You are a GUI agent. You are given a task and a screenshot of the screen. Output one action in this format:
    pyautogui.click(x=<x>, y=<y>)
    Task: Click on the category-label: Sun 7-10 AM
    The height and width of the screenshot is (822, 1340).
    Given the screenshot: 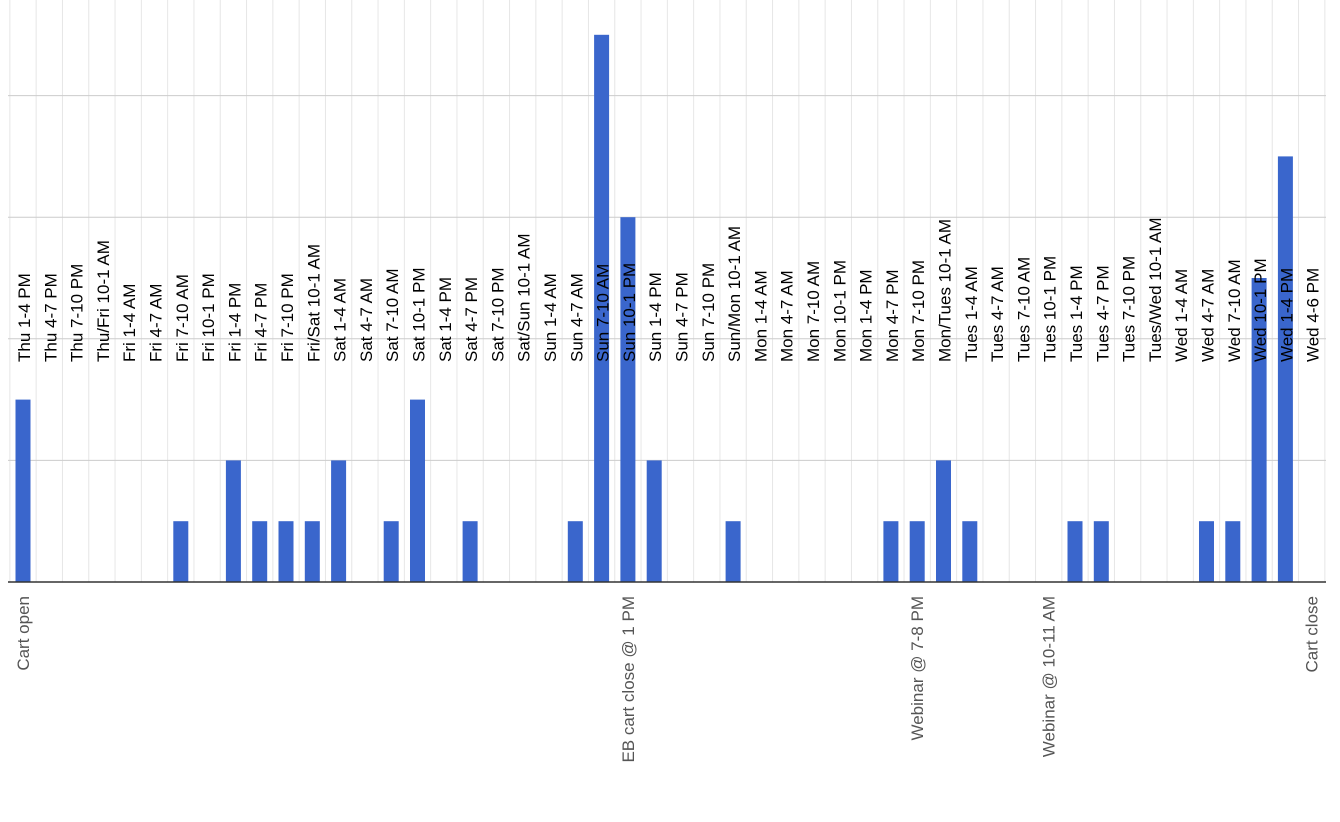 What is the action you would take?
    pyautogui.click(x=603, y=313)
    